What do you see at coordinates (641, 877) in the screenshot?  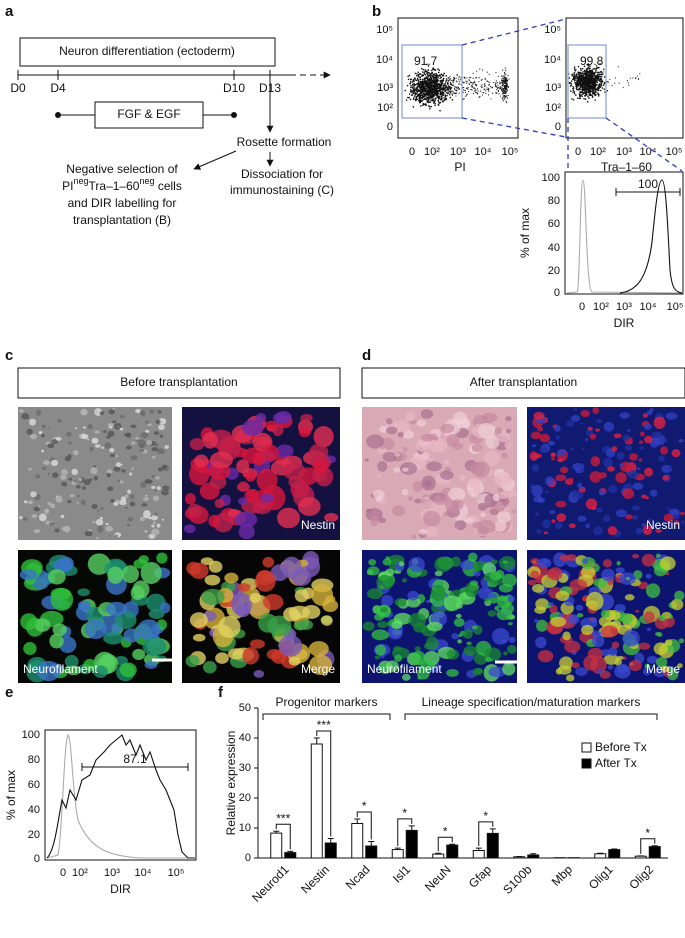 I see `x-tick-label: Olig2` at bounding box center [641, 877].